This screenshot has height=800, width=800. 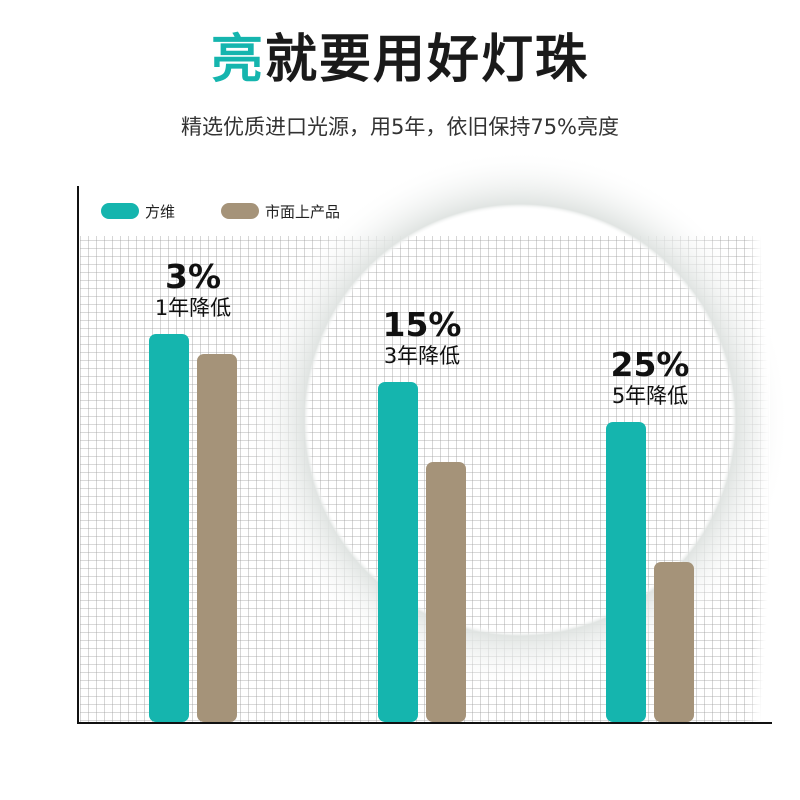 I want to click on legend: 方维 市面上产品, so click(x=220, y=212).